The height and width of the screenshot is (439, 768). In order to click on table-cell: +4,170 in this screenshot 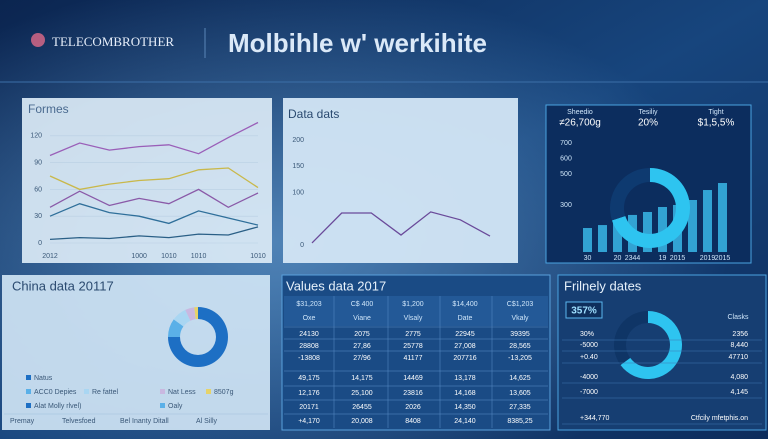, I will do `click(309, 421)`.